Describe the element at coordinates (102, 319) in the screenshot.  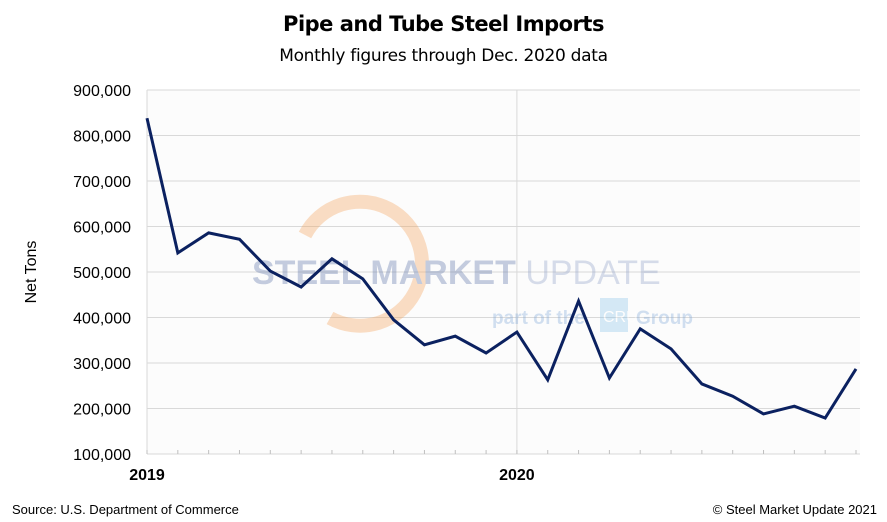
I see `y-tick-label: 400,000` at that location.